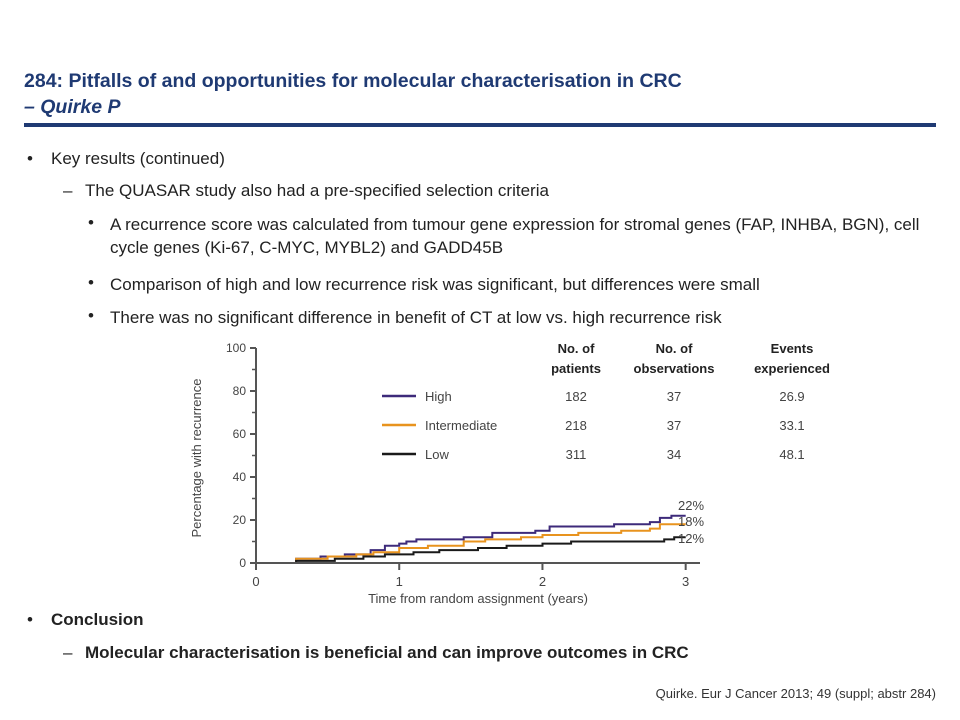 The image size is (960, 720). I want to click on table-cell: 26.9, so click(791, 396).